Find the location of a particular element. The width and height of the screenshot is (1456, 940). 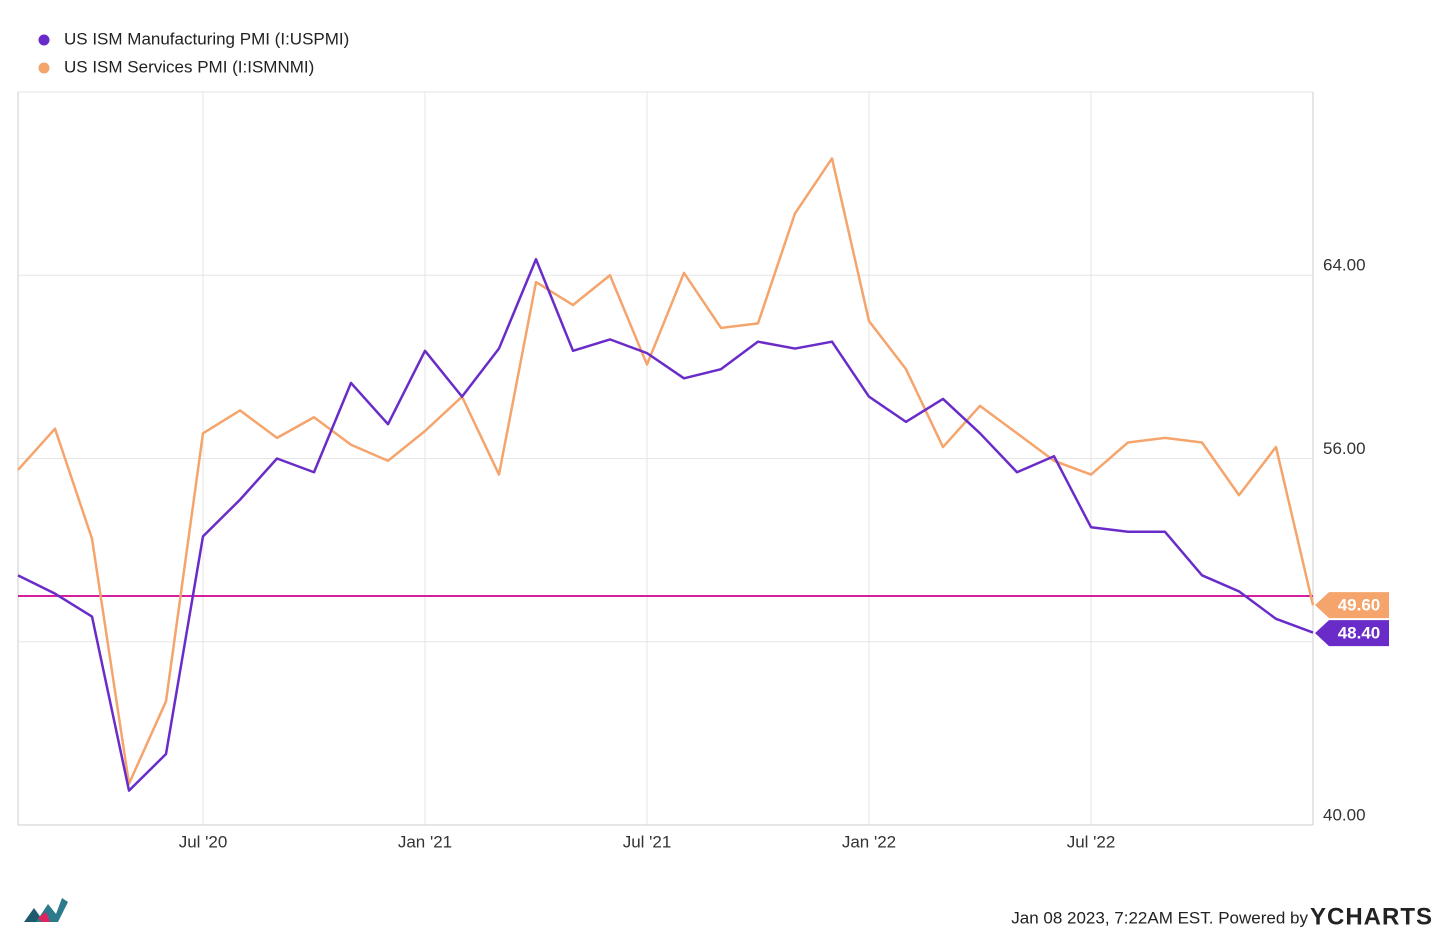

footer: Jan 08 2023, 7:22AM EST. Powered by is located at coordinates (1159, 917).